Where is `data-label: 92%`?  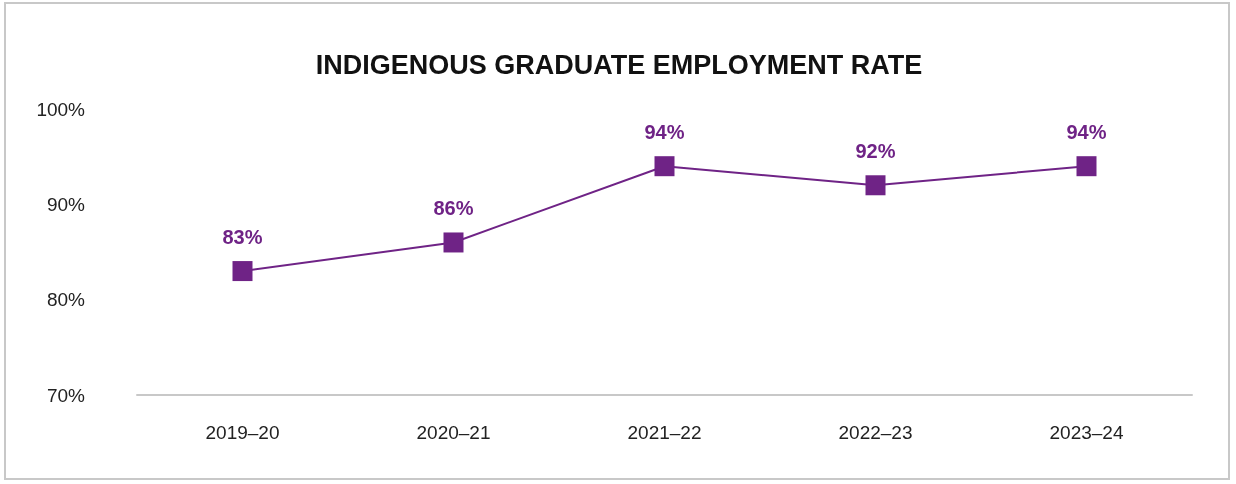 data-label: 92% is located at coordinates (875, 151).